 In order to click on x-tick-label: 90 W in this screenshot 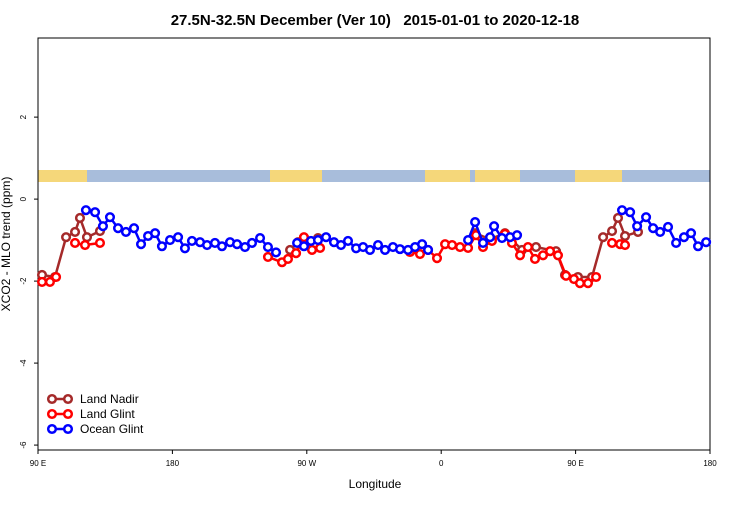, I will do `click(306, 463)`.